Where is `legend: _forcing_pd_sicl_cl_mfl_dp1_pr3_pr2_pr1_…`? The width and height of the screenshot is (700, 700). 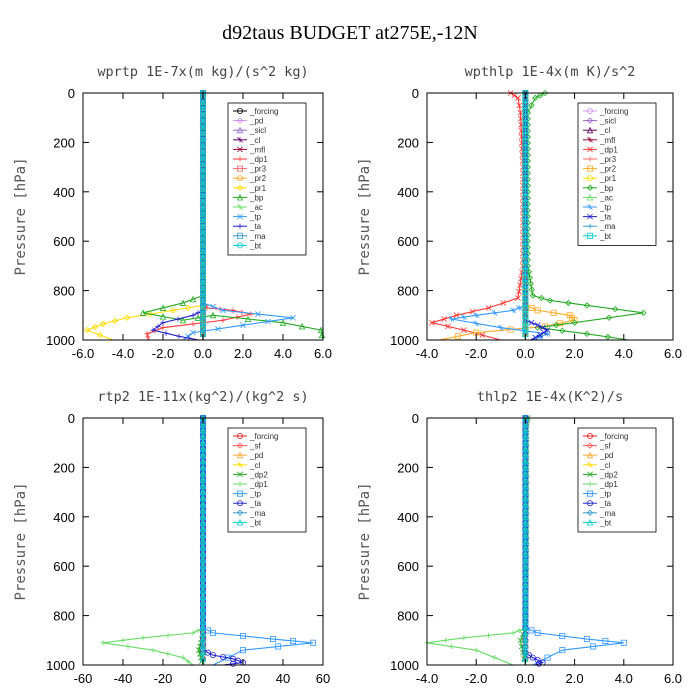 legend: _forcing_pd_sicl_cl_mfl_dp1_pr3_pr2_pr1_… is located at coordinates (267, 179).